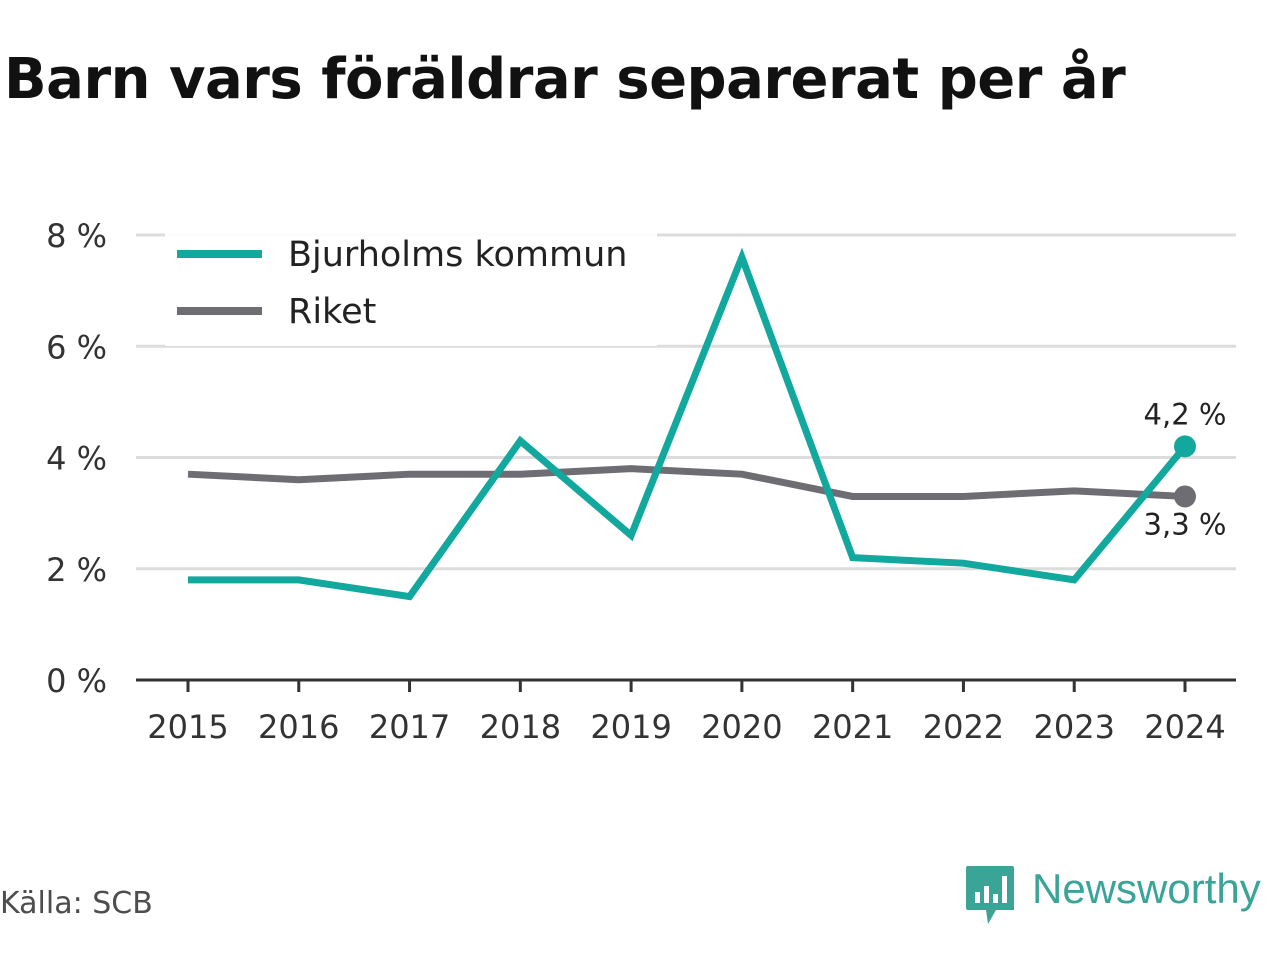 This screenshot has height=960, width=1280. I want to click on legend: Bjurholms kommun Riket, so click(411, 289).